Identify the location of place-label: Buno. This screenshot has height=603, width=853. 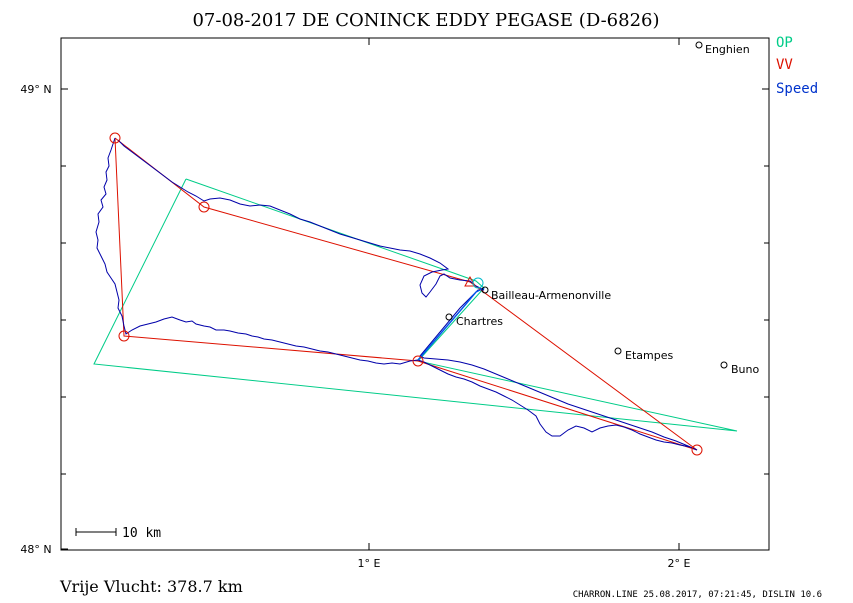
(745, 369).